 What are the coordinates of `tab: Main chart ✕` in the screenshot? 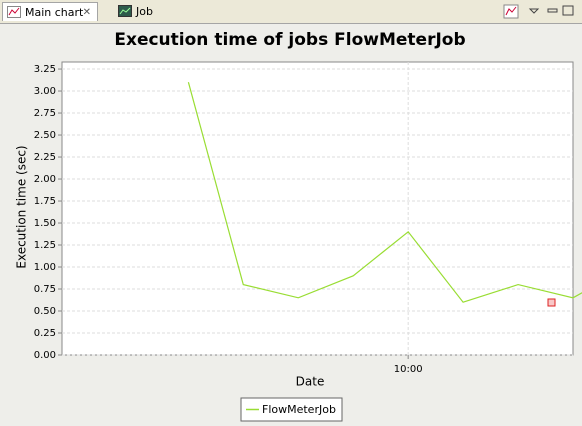 It's located at (50, 11).